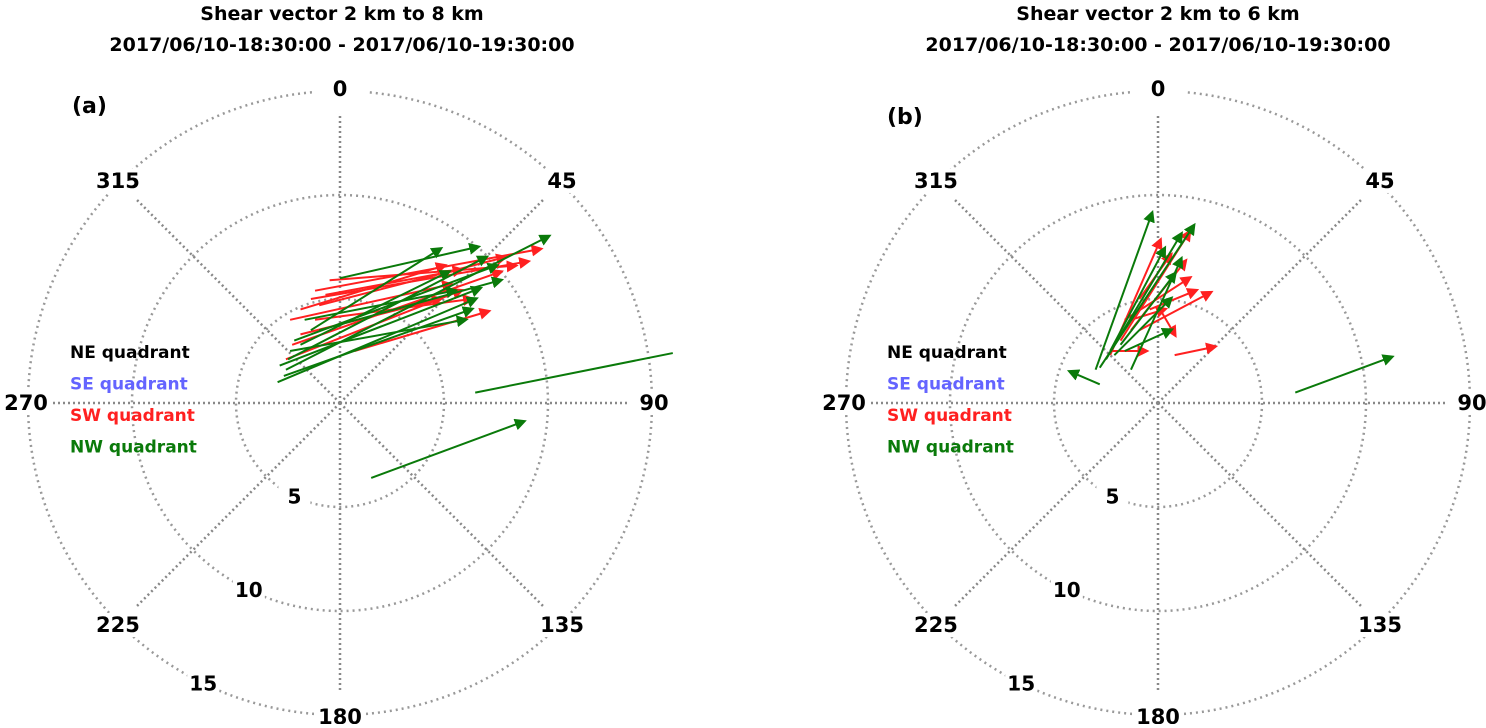  I want to click on chart-title: Shear vector 2 km to 8 km, so click(341, 14).